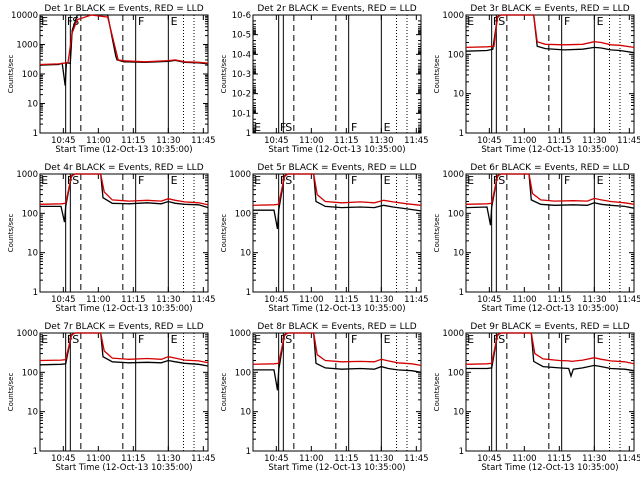 The height and width of the screenshot is (480, 640). I want to click on panel-title: Det 1r BLACK = Events, RED = LLD, so click(123, 9).